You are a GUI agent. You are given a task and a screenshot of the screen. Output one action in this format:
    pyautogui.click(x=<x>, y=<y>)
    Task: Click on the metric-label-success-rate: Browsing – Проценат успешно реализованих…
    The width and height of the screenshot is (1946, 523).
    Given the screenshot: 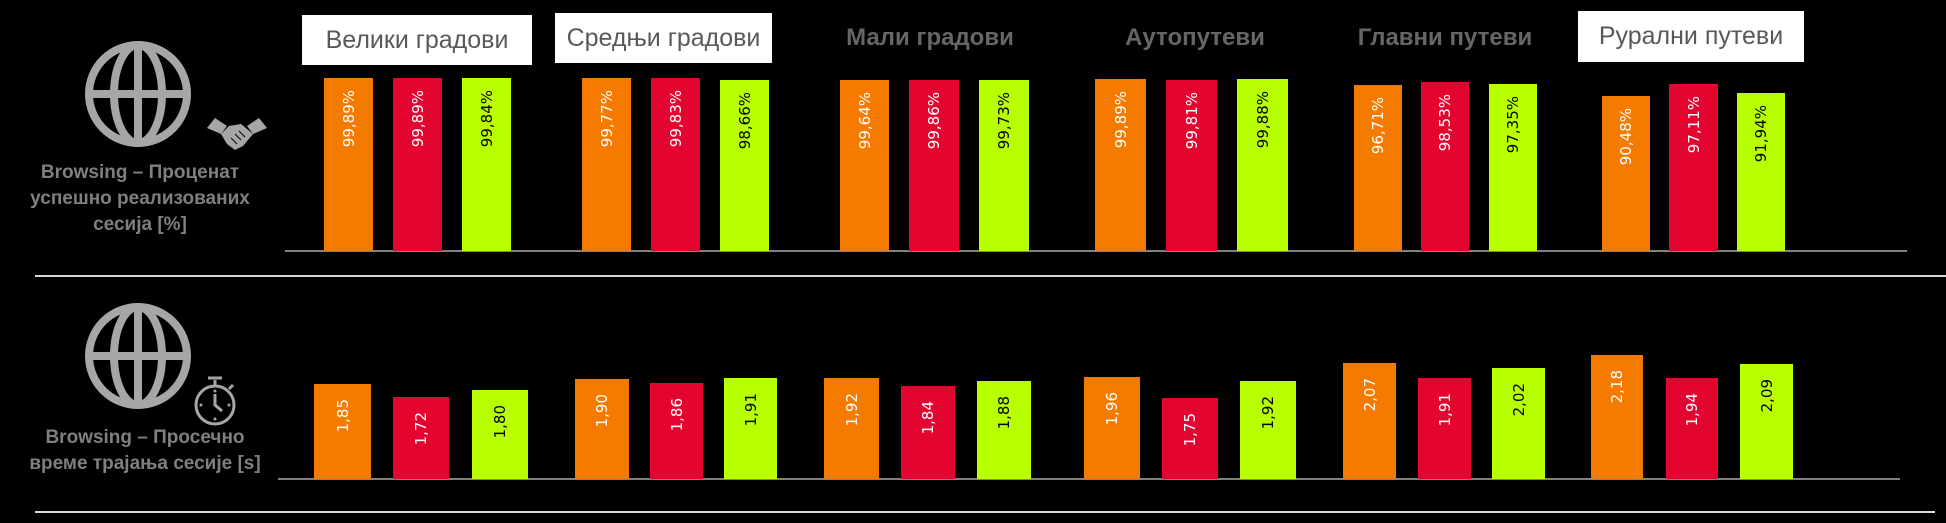 What is the action you would take?
    pyautogui.click(x=140, y=199)
    